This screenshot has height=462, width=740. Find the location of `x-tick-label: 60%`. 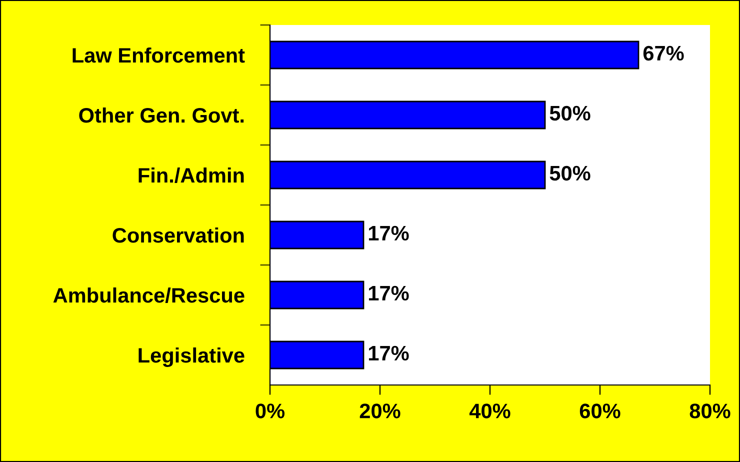

x-tick-label: 60% is located at coordinates (600, 411).